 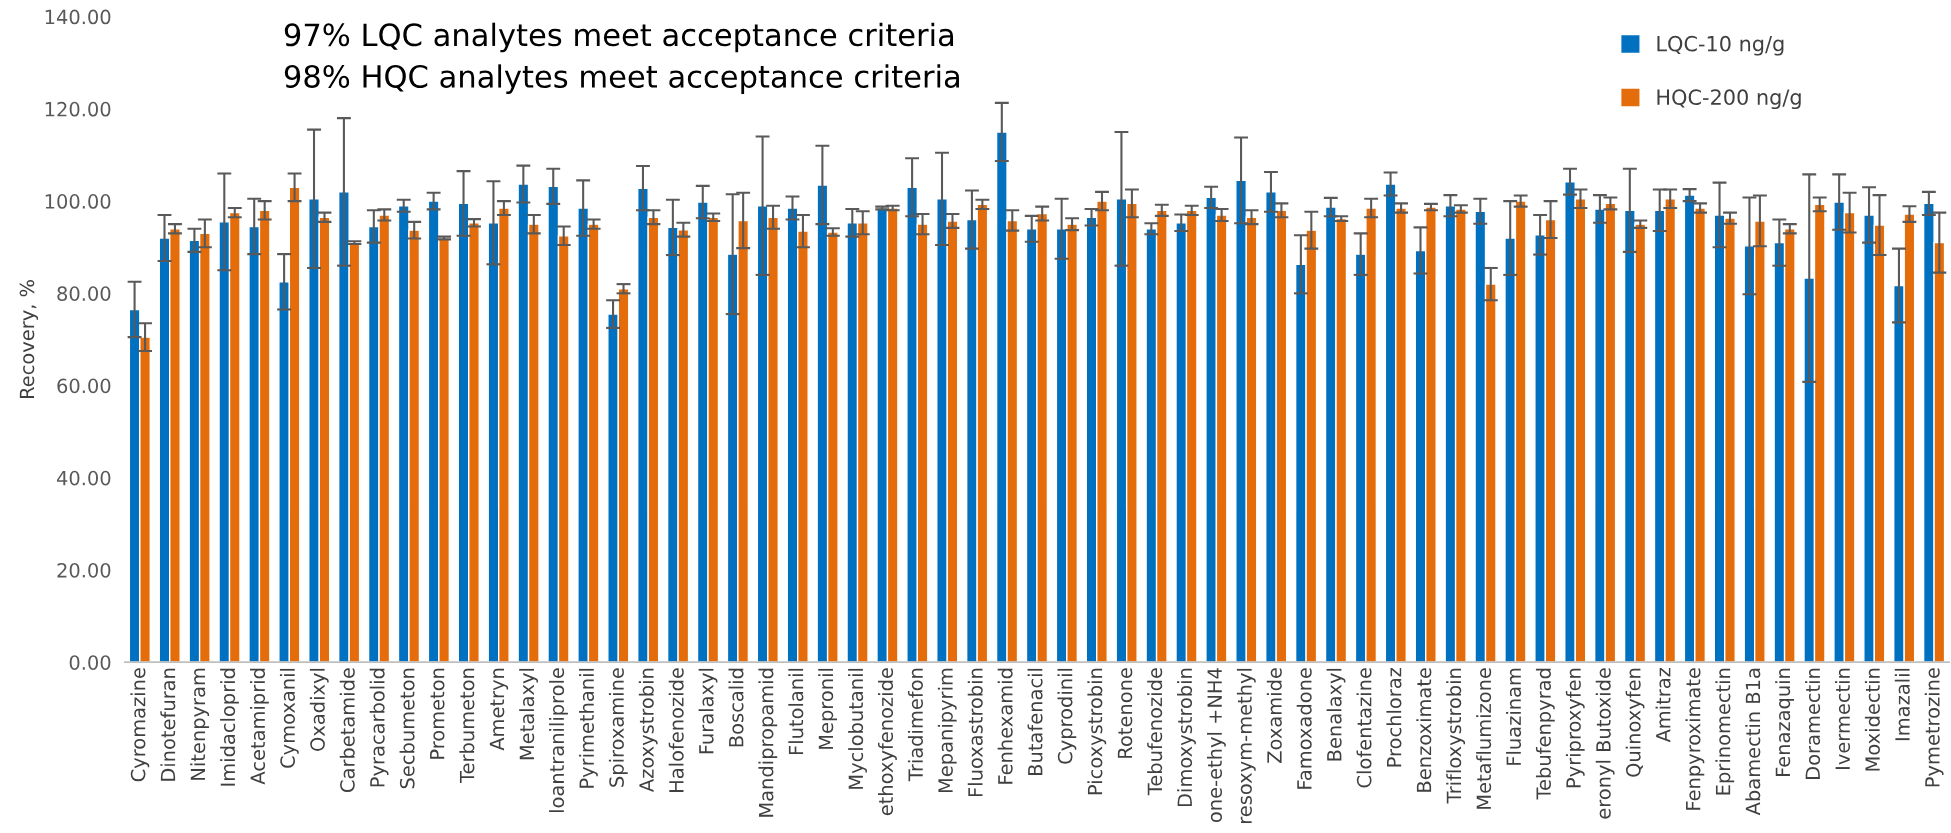 I want to click on x-tick-label: Doramectin, so click(x=1813, y=723).